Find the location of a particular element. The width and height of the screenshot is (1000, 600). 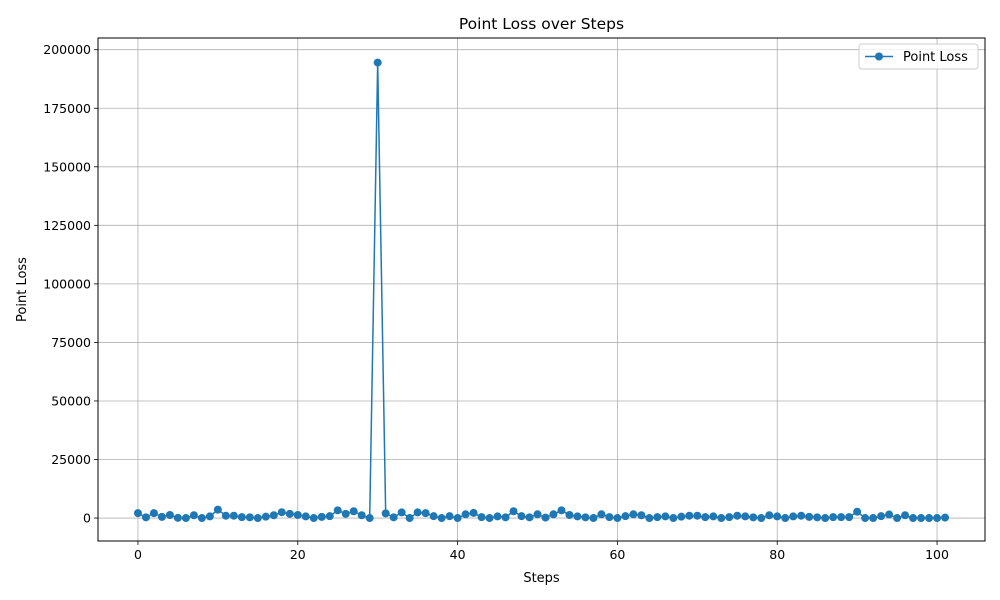

y-tick-label: 175000 is located at coordinates (67, 108).